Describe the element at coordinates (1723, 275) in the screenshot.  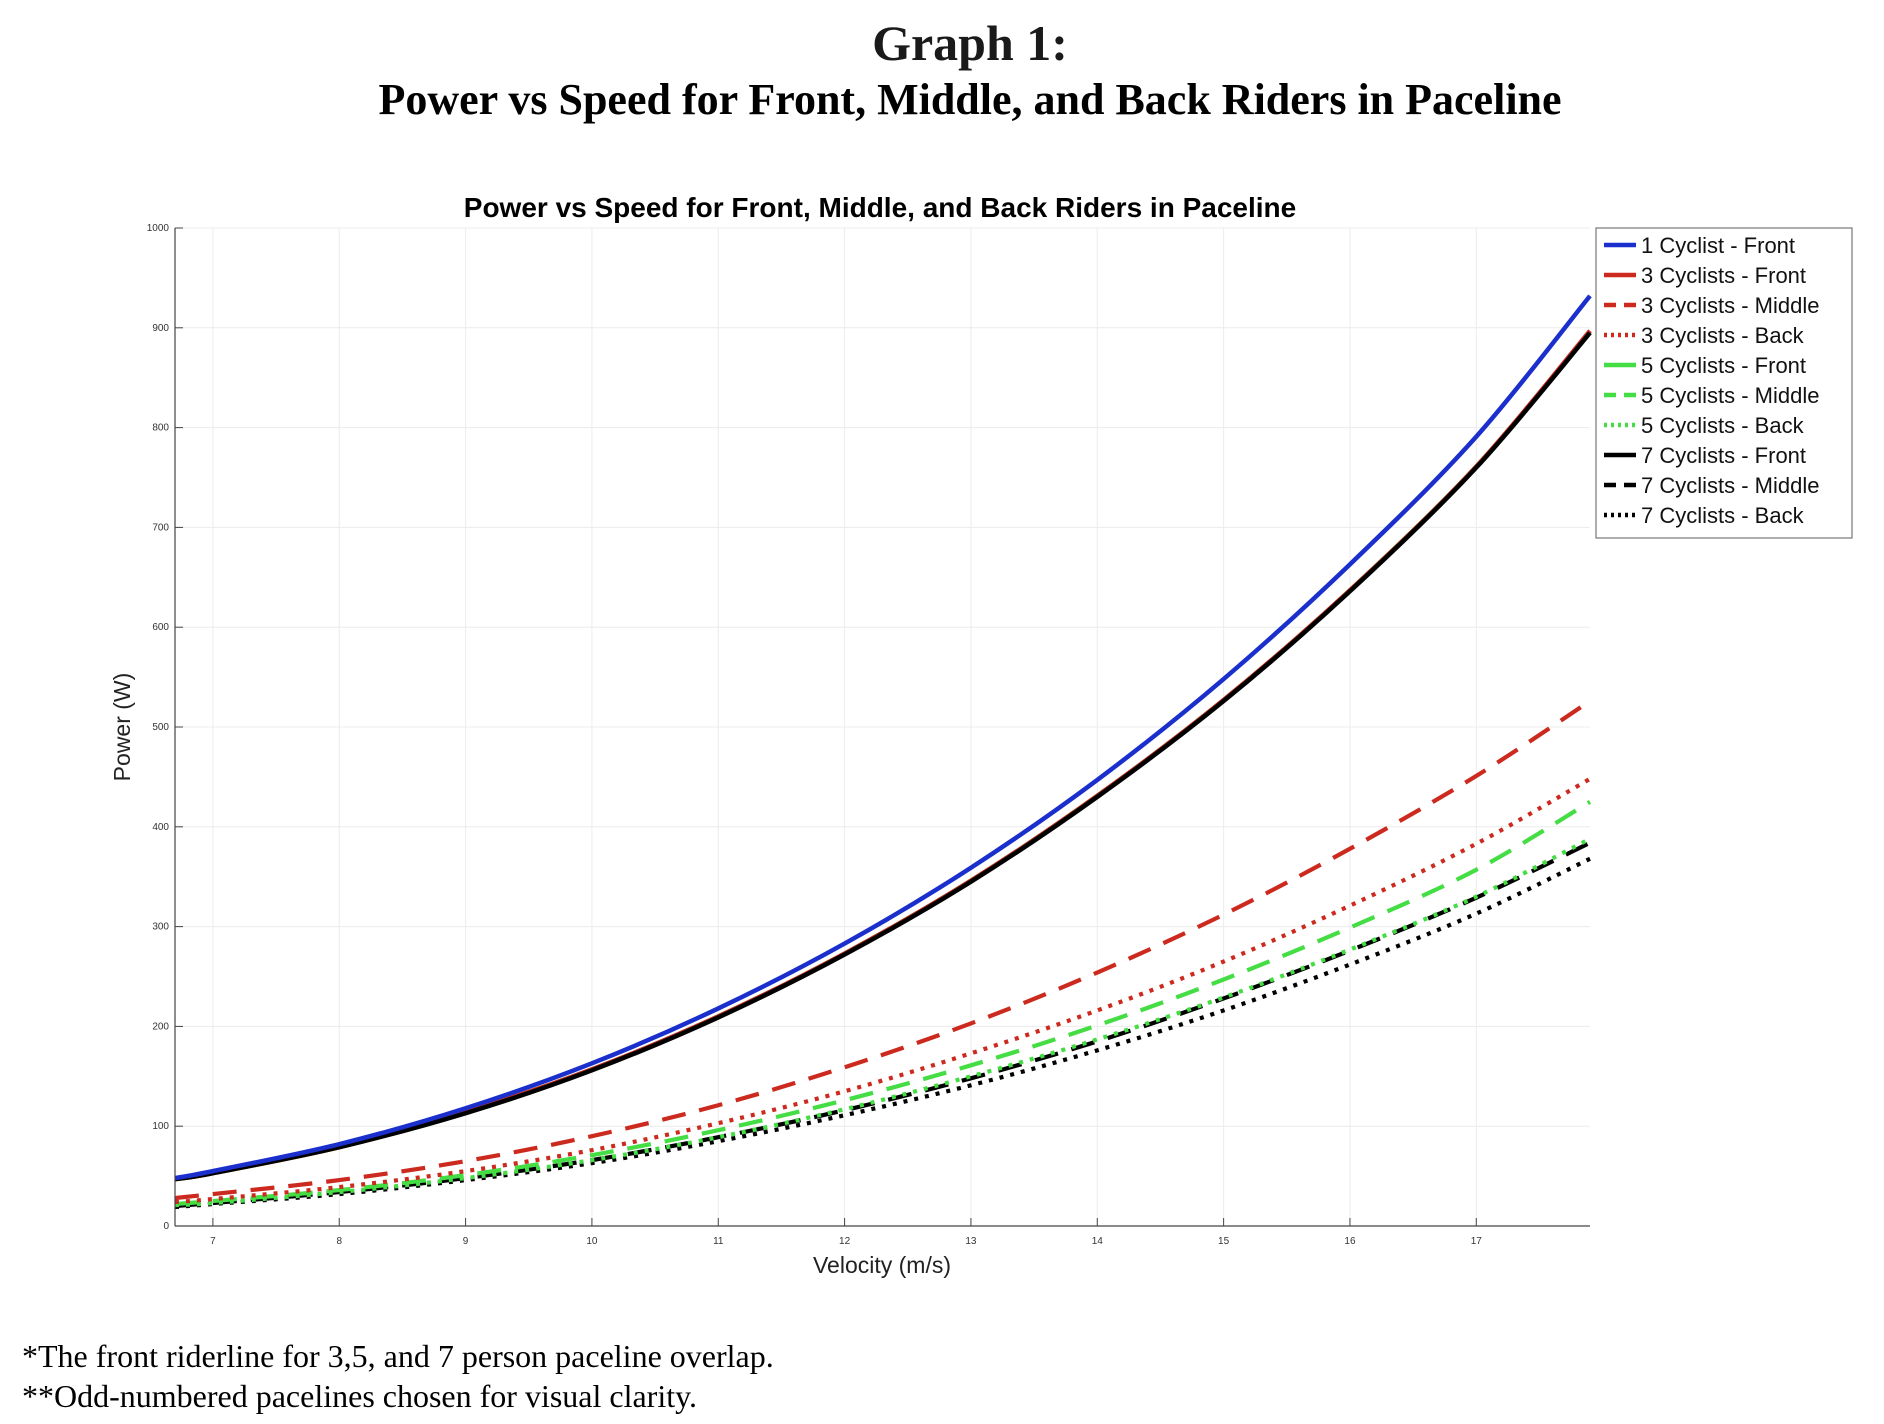
I see `legend-label-3-cyclists-front: 3 Cyclists - Front` at that location.